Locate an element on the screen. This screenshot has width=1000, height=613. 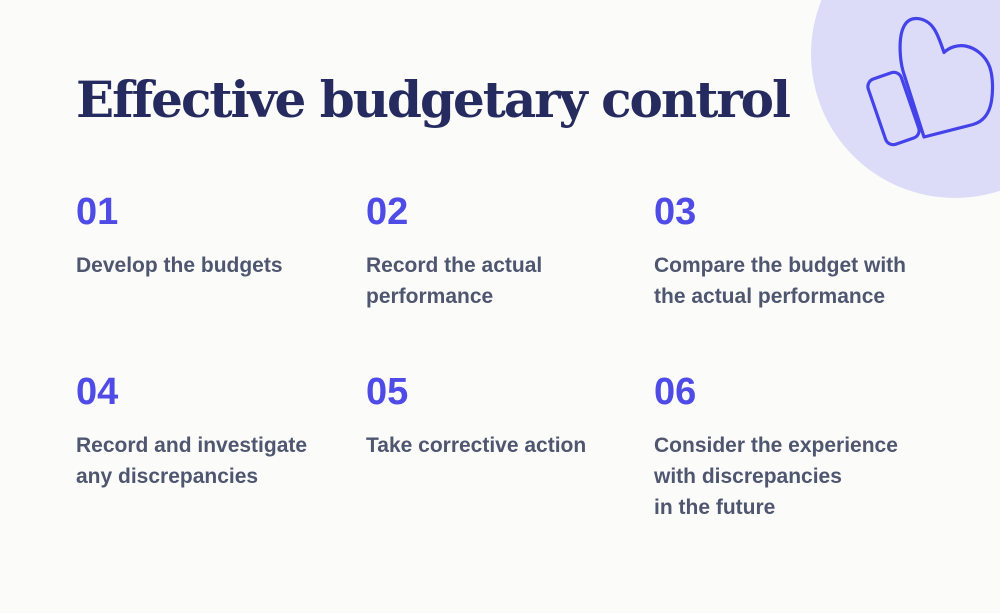
page-title: Effective budgetary control is located at coordinates (433, 99).